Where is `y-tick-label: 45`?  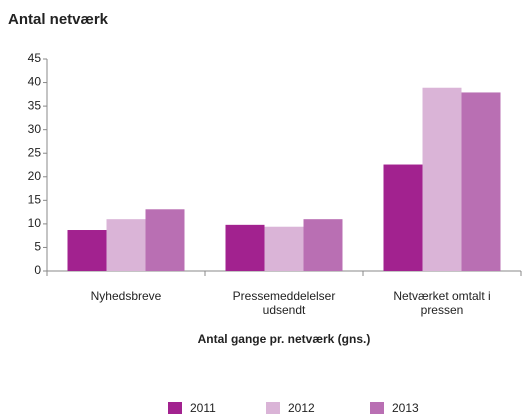
y-tick-label: 45 is located at coordinates (35, 58).